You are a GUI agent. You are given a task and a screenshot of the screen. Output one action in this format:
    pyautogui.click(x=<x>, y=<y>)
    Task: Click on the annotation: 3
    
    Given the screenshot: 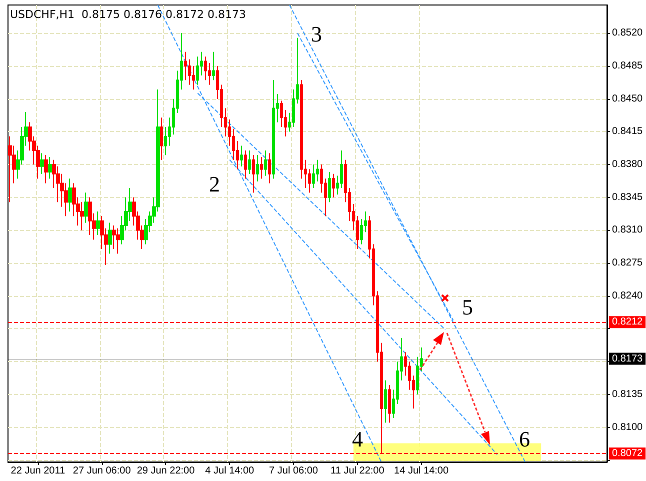 What is the action you would take?
    pyautogui.click(x=316, y=34)
    